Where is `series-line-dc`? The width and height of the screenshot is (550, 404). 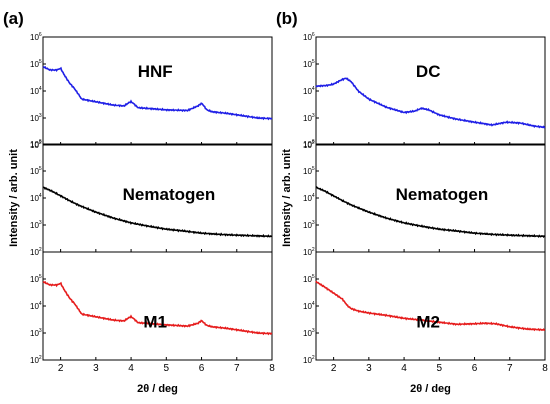 series-line-dc is located at coordinates (430, 103).